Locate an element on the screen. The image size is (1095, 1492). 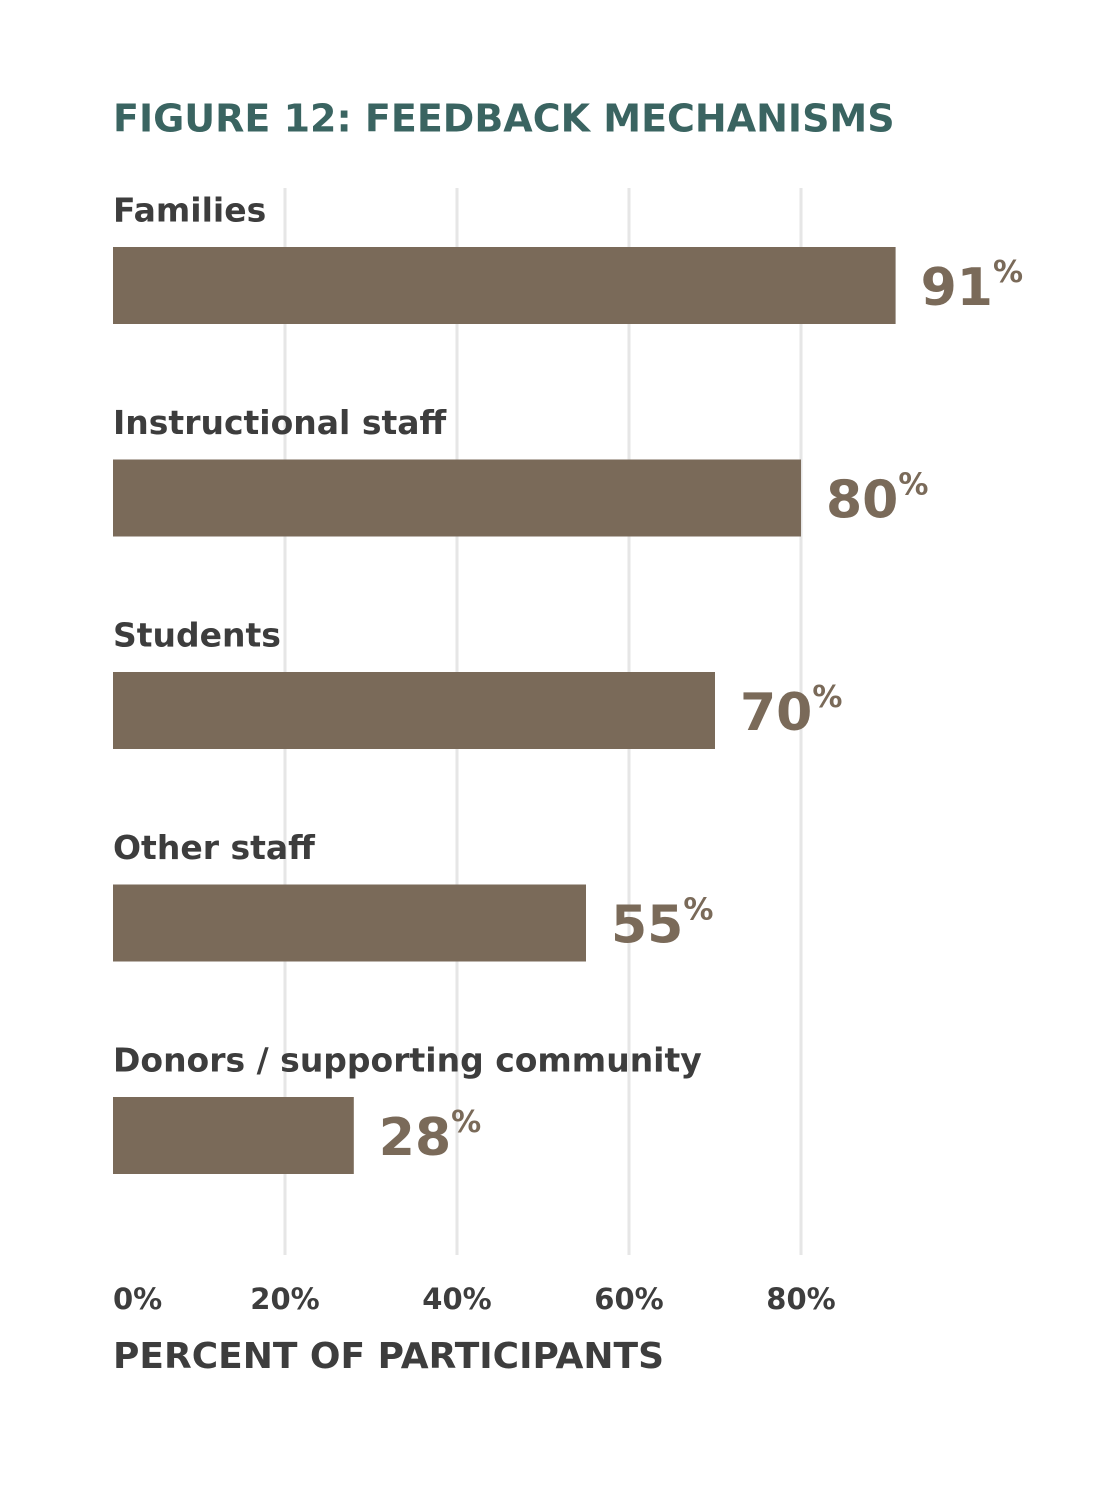
category-label: Donors / supporting community is located at coordinates (407, 1060).